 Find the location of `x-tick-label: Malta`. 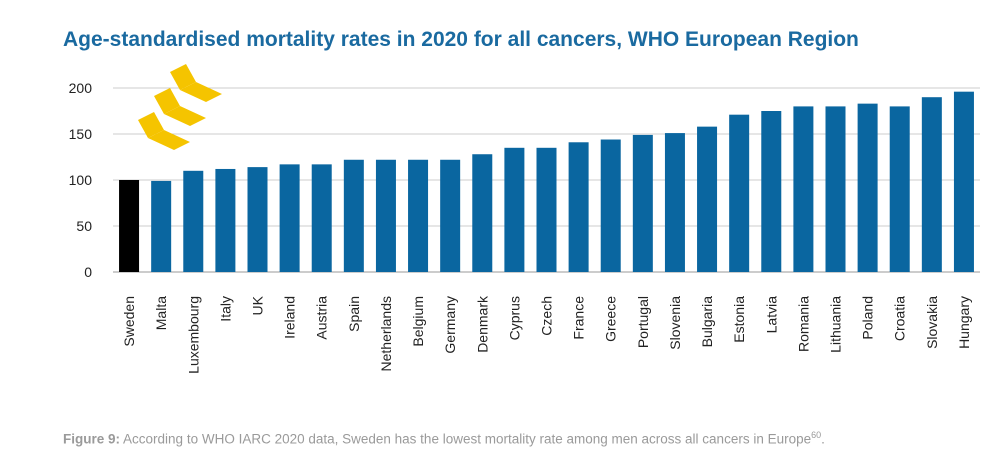

x-tick-label: Malta is located at coordinates (161, 313).